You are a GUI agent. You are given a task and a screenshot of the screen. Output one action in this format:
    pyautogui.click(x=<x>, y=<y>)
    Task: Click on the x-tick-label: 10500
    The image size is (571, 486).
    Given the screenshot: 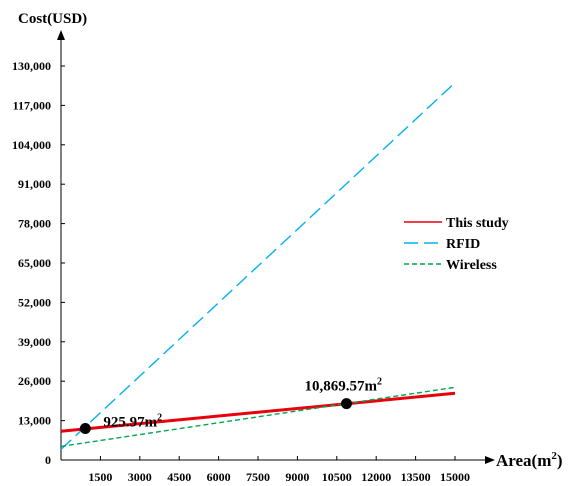 What is the action you would take?
    pyautogui.click(x=337, y=477)
    